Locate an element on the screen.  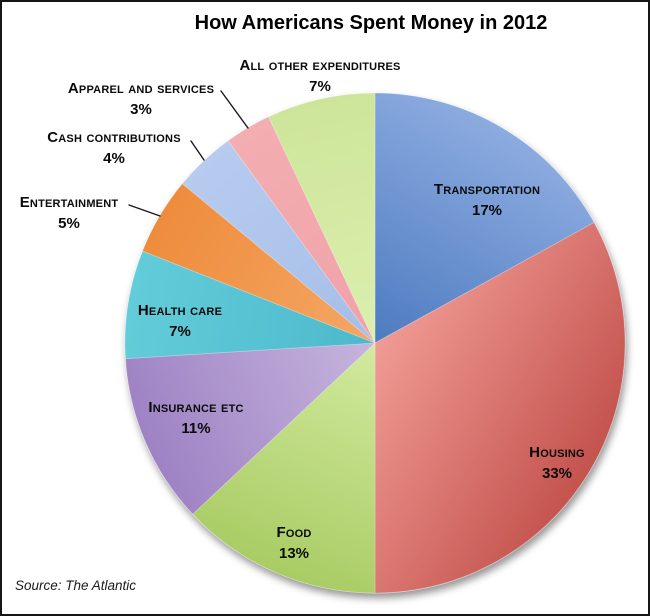
chart-title: How Americans Spent Money in 2012 is located at coordinates (371, 23).